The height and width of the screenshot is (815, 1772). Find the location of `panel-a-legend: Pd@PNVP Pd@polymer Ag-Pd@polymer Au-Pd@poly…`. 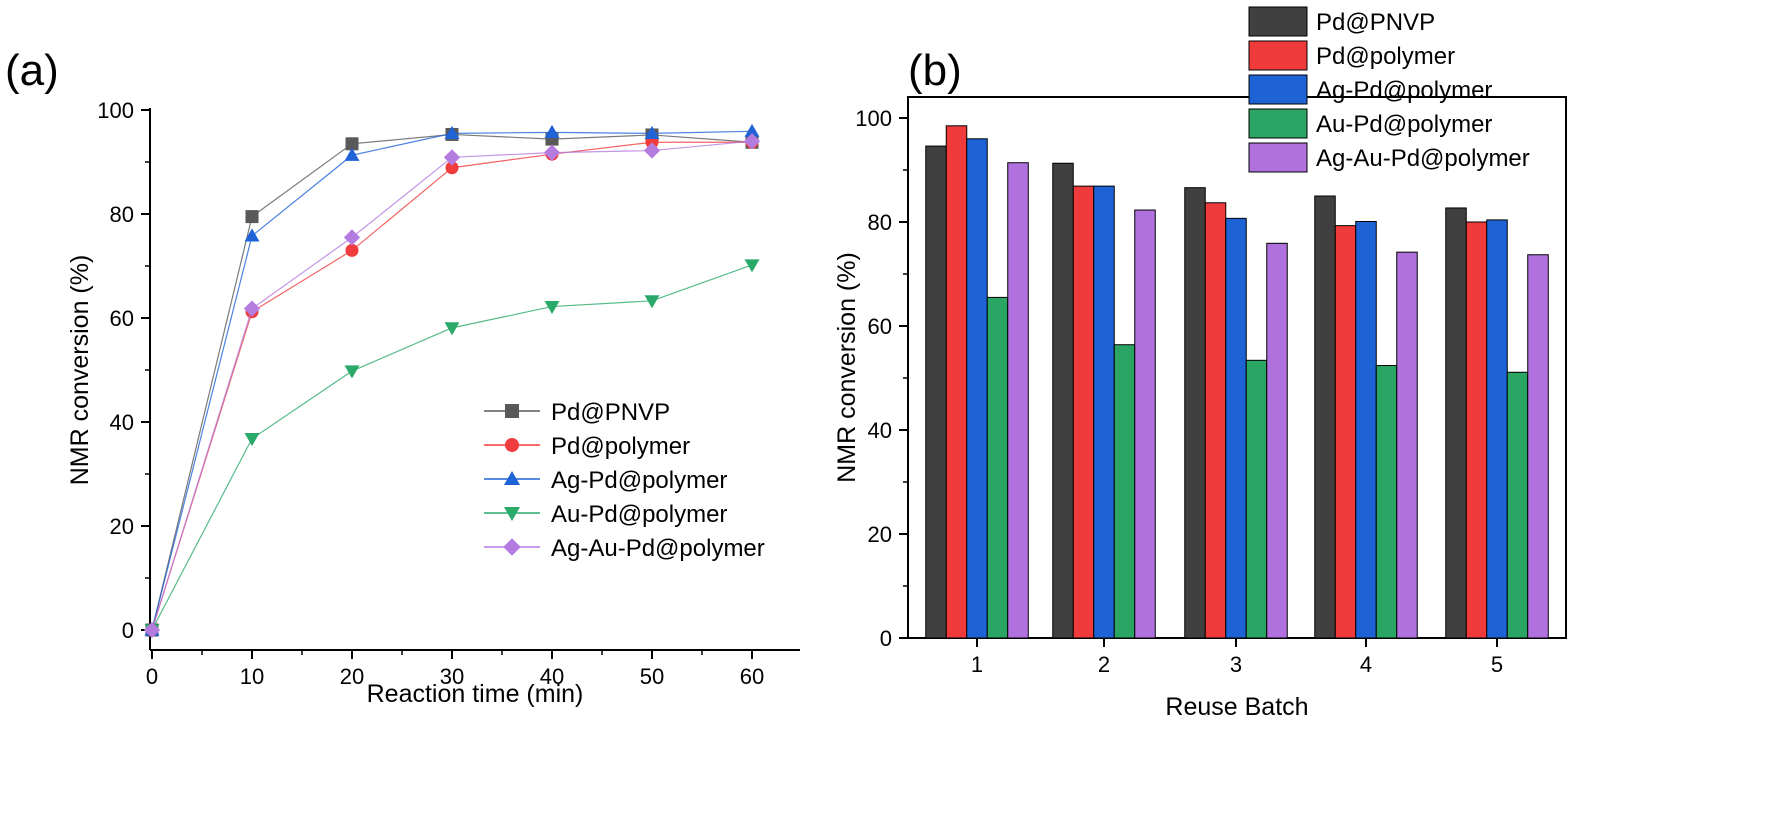

panel-a-legend: Pd@PNVP Pd@polymer Ag-Pd@polymer Au-Pd@poly… is located at coordinates (624, 480).